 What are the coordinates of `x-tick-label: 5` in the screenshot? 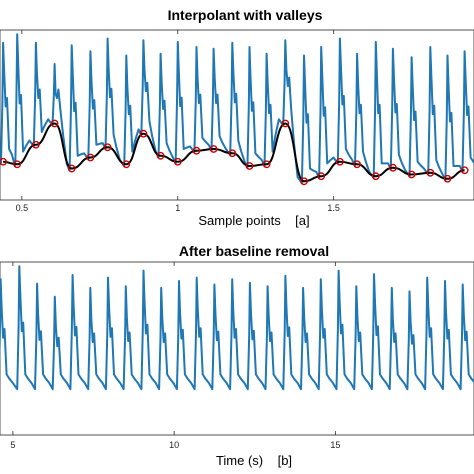 It's located at (12, 445).